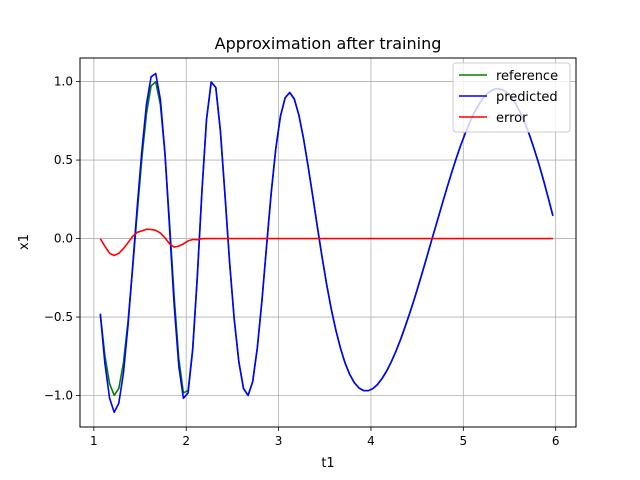 The height and width of the screenshot is (480, 640). What do you see at coordinates (556, 441) in the screenshot?
I see `x-tick-label: 6` at bounding box center [556, 441].